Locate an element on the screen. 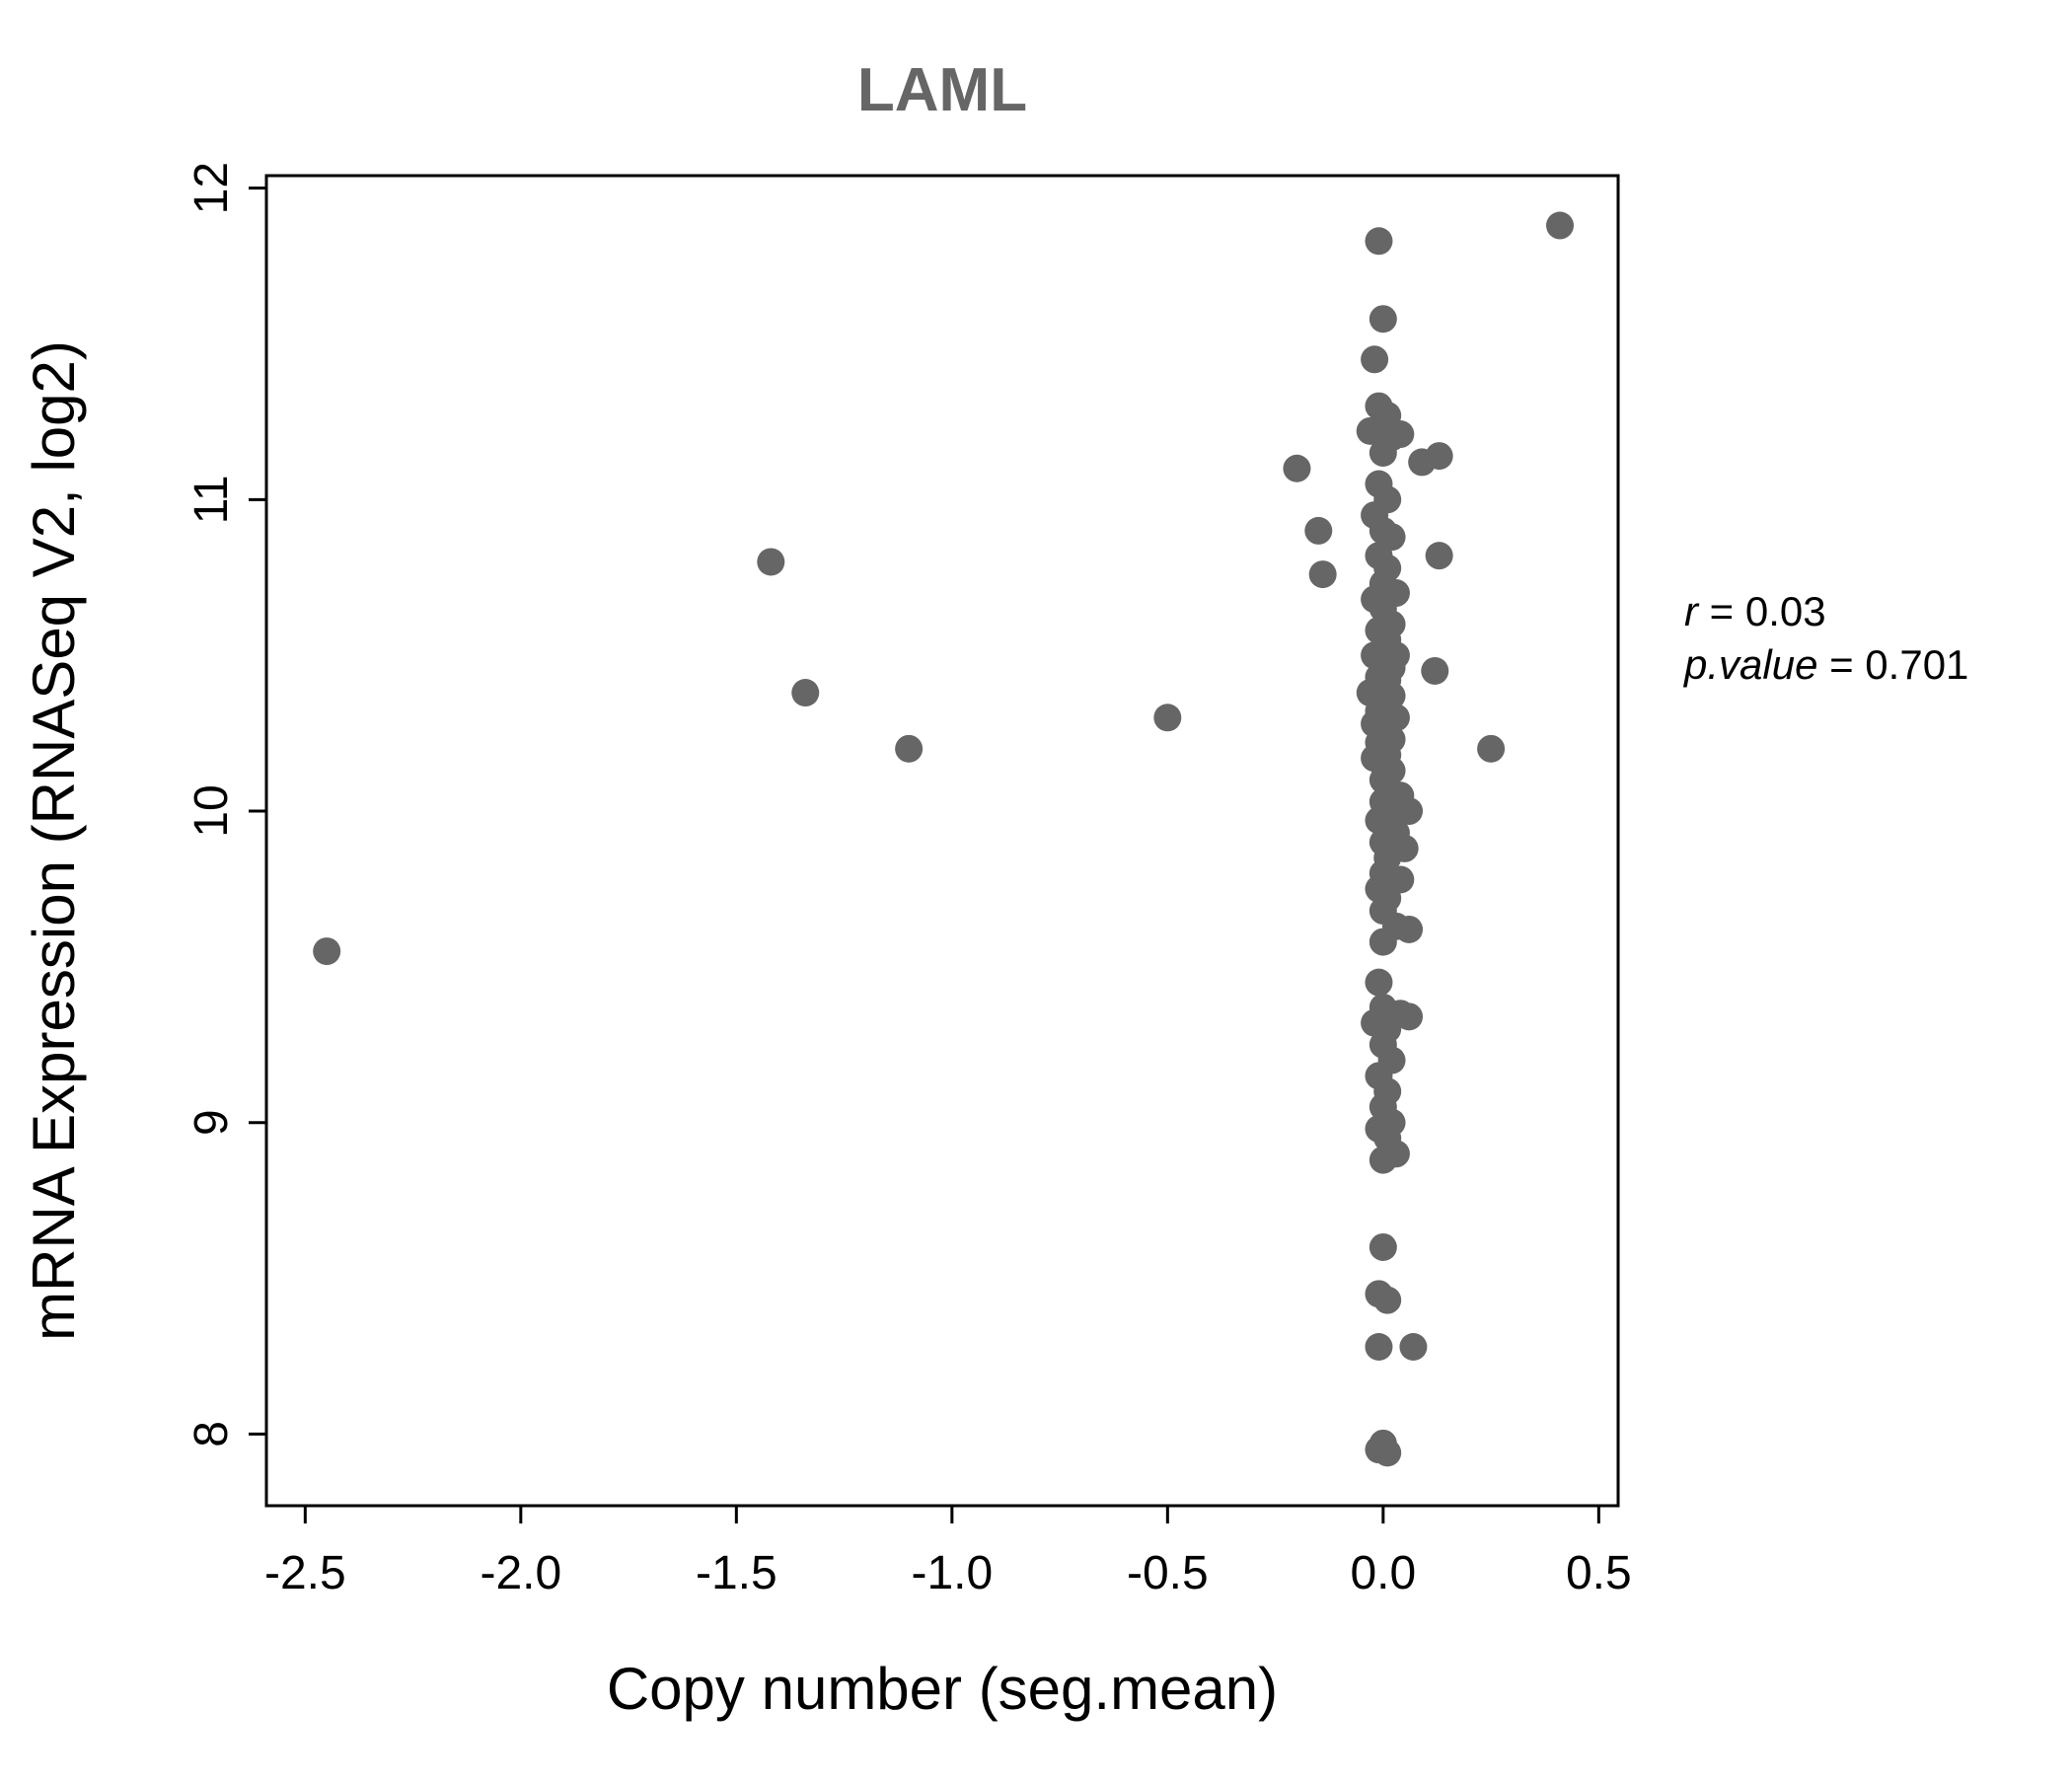 The height and width of the screenshot is (1781, 2072). y-tick-label: 8 is located at coordinates (212, 1434).